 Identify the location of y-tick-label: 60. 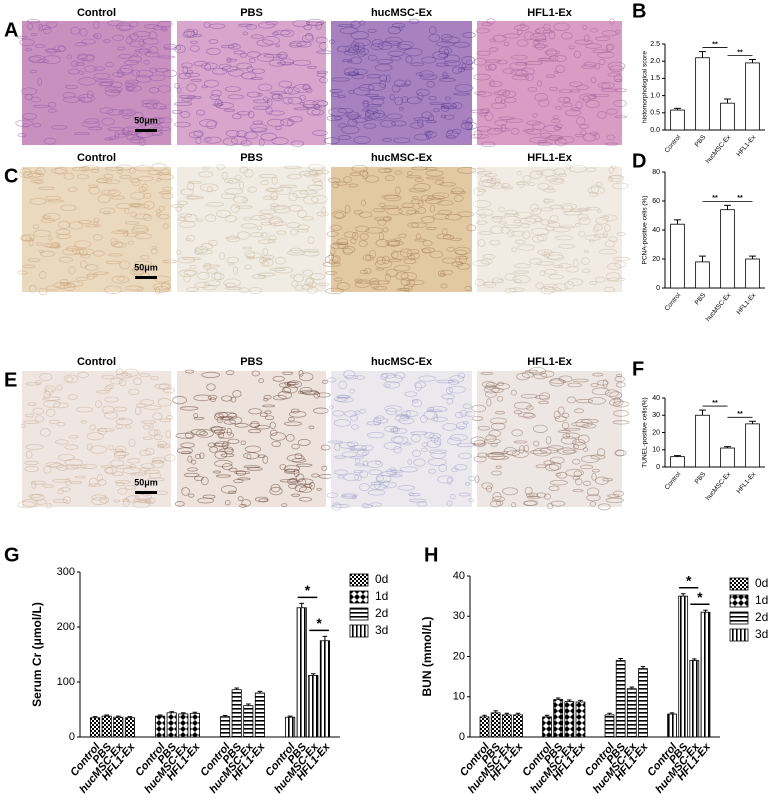
(656, 201).